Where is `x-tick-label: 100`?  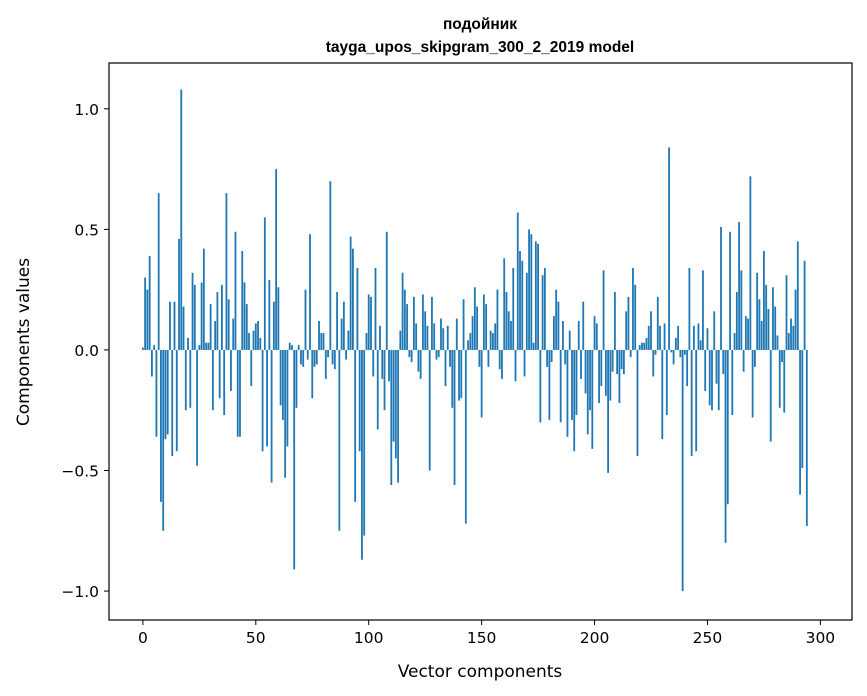 x-tick-label: 100 is located at coordinates (369, 638).